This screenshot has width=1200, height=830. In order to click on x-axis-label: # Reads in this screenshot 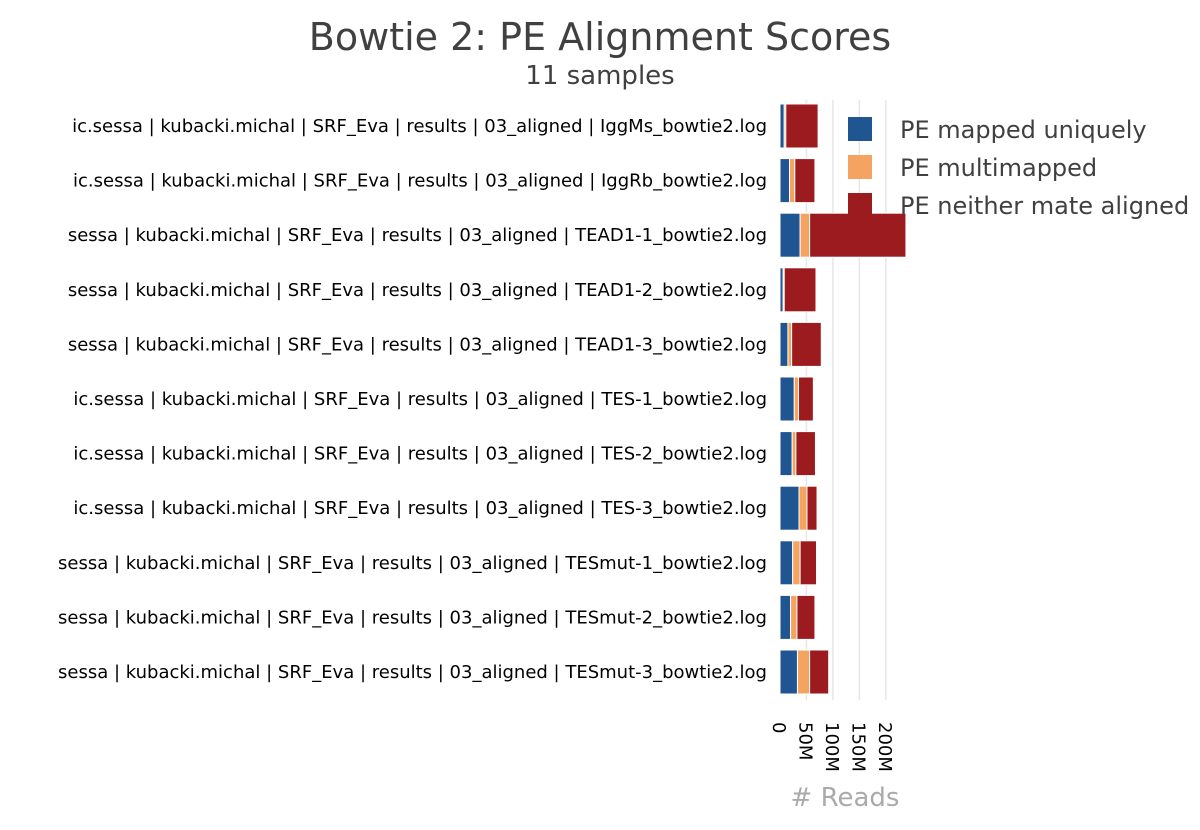, I will do `click(845, 798)`.